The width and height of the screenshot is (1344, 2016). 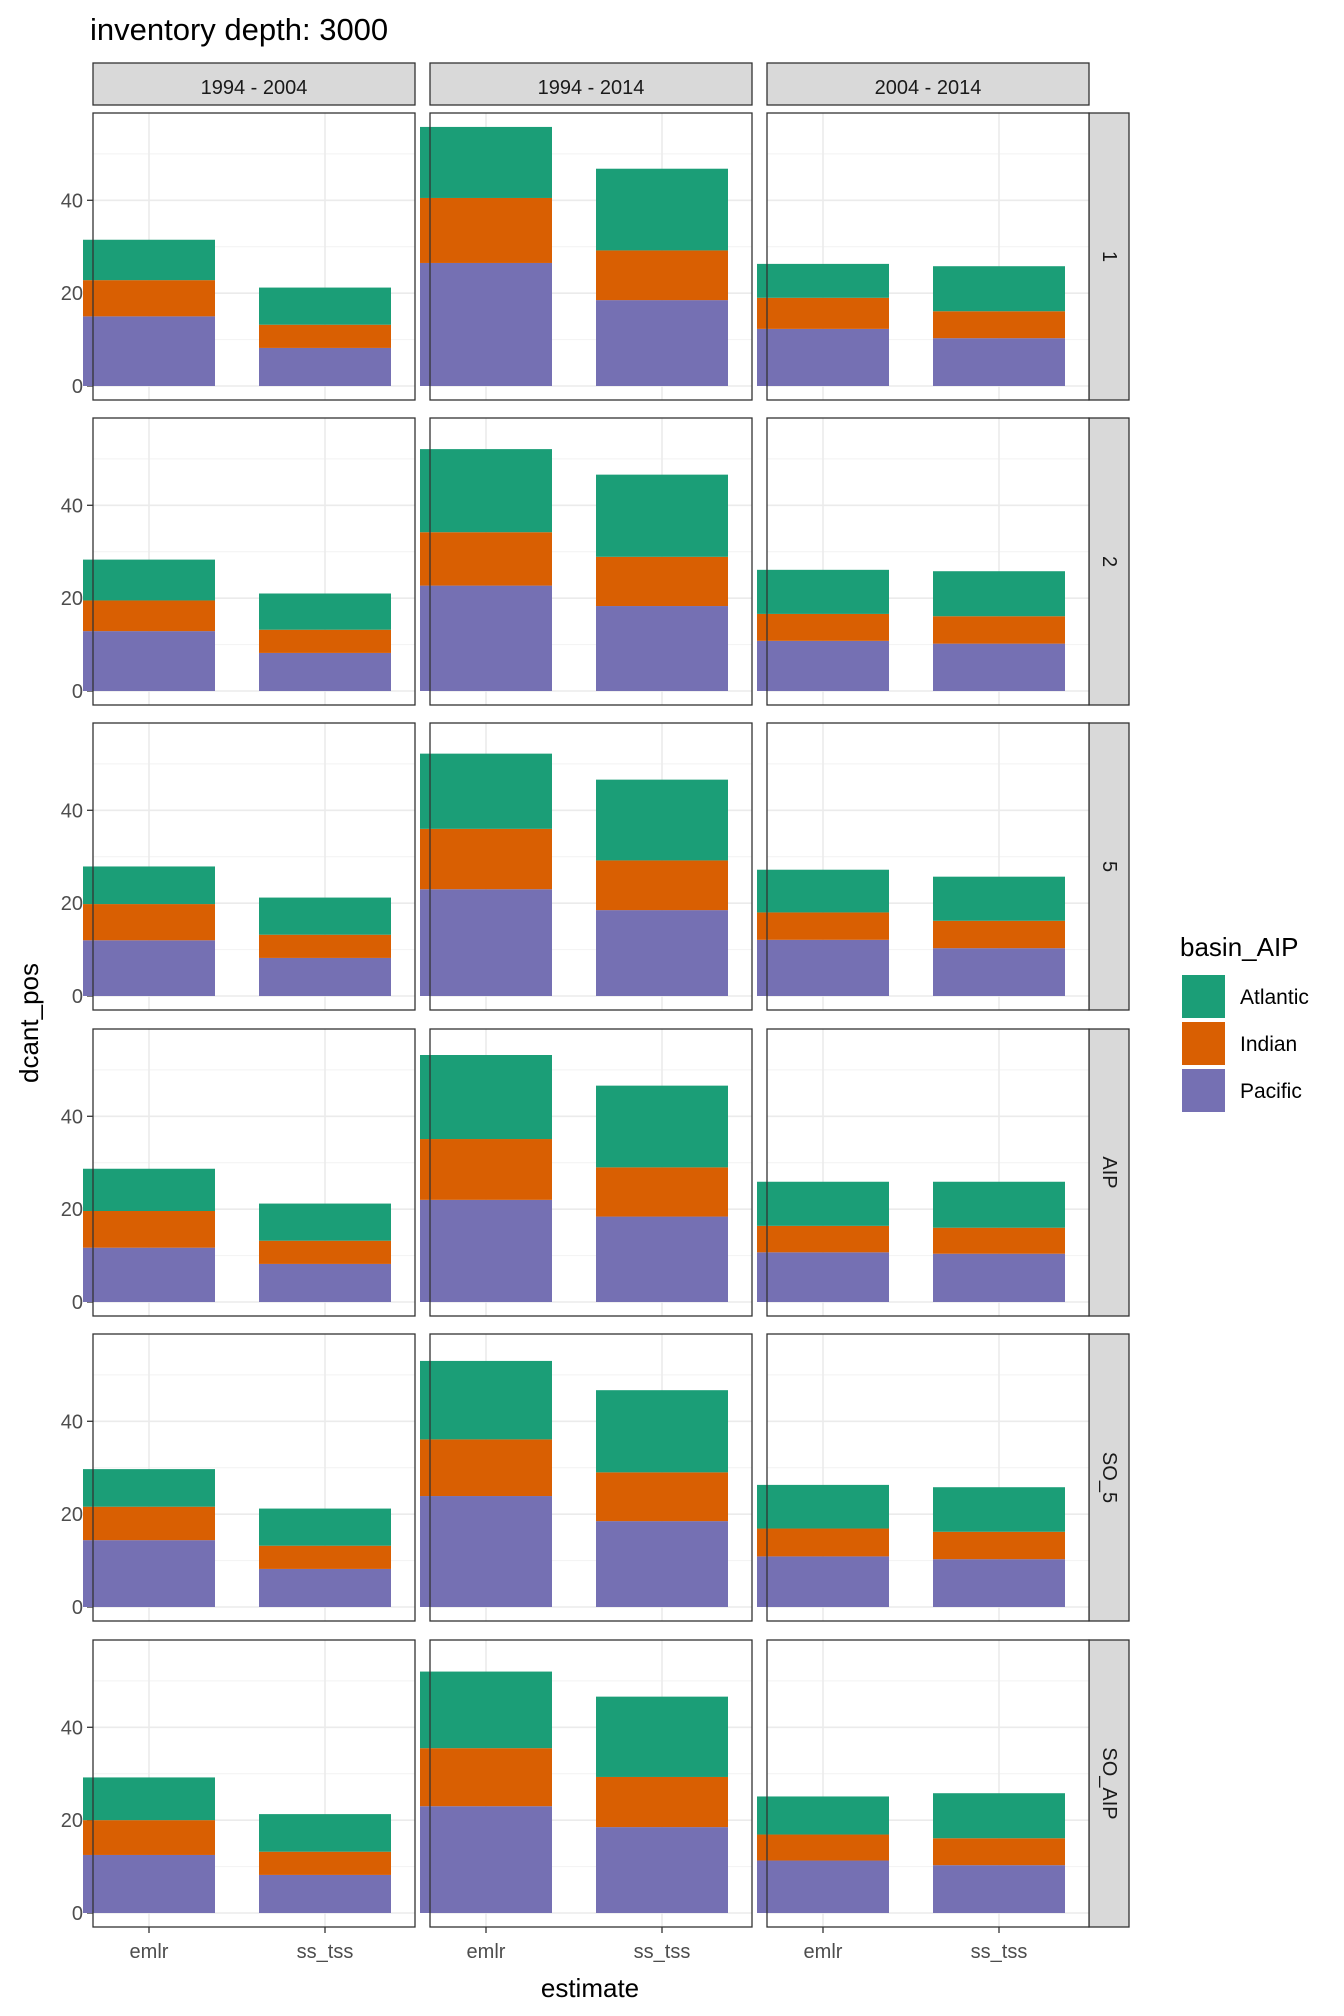 I want to click on legend-label-indian: Indian, so click(x=1268, y=1044).